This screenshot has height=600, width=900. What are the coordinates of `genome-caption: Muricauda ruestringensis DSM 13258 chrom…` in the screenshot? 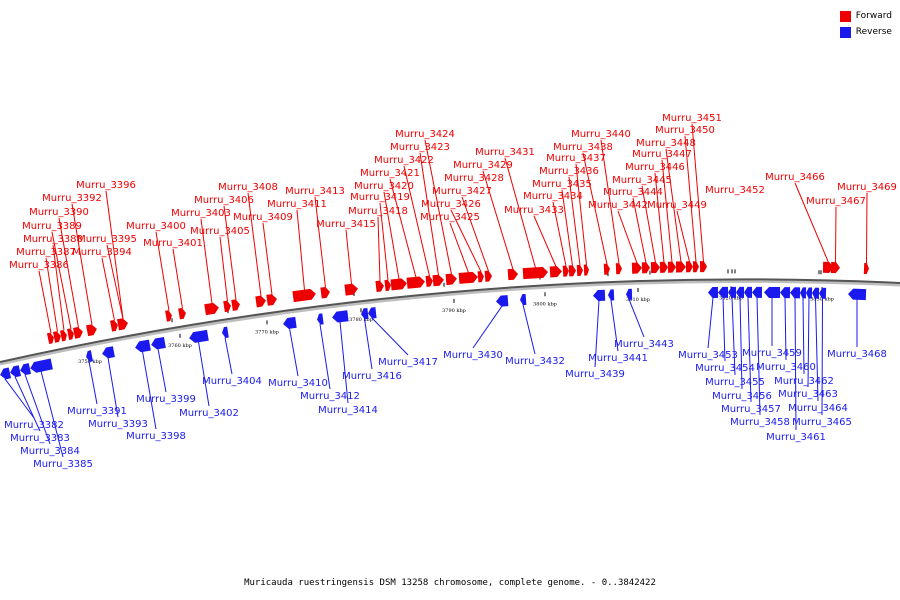 It's located at (450, 583).